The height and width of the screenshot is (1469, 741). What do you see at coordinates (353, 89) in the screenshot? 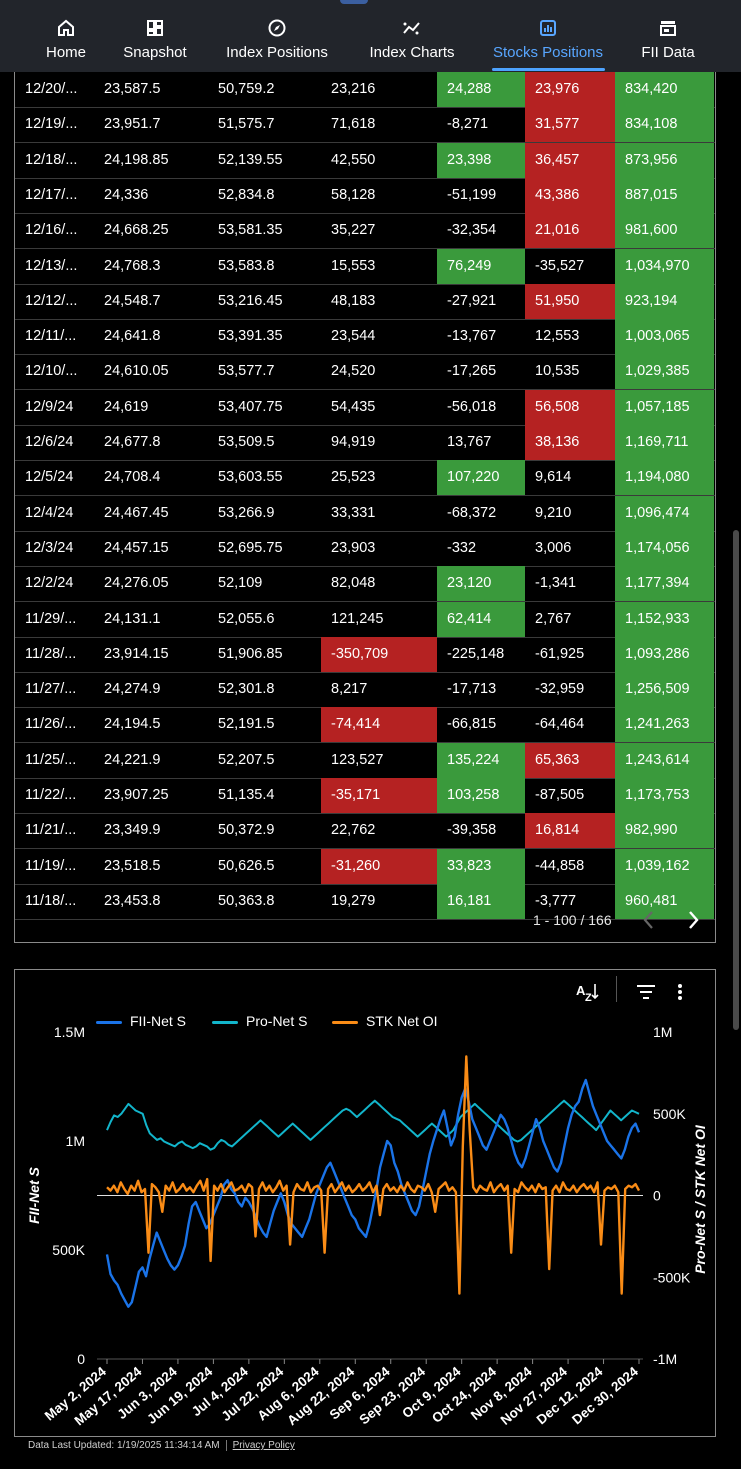
I see `table-cell: 23,216` at bounding box center [353, 89].